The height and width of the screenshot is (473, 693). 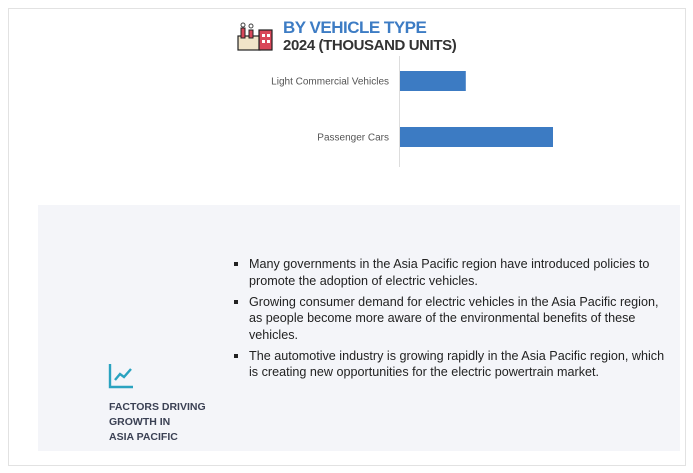 What do you see at coordinates (255, 36) in the screenshot?
I see `factory-icon` at bounding box center [255, 36].